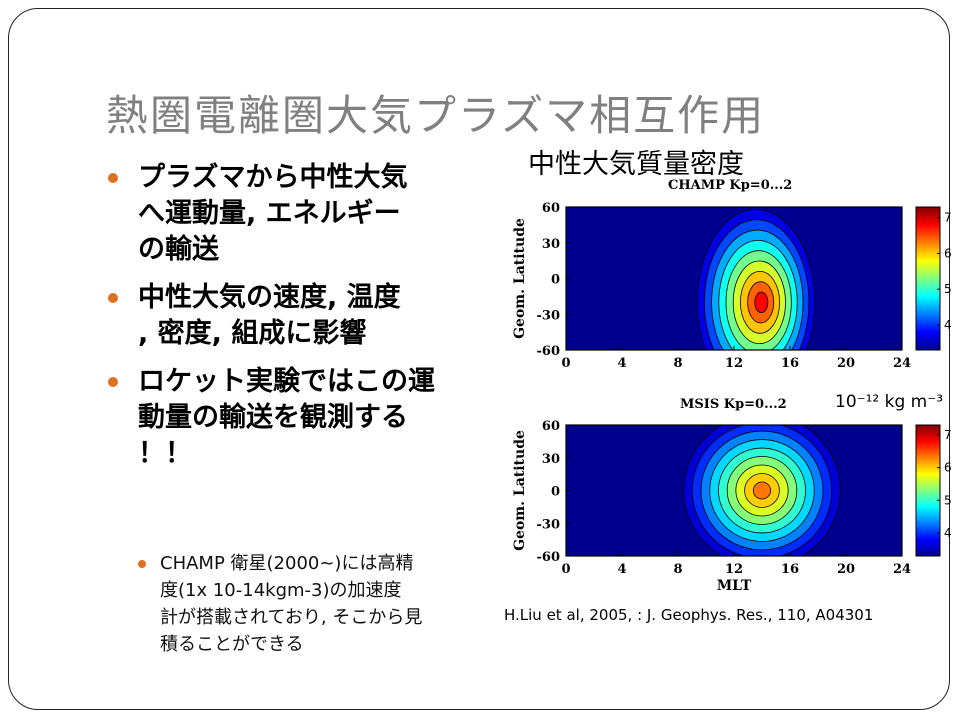 This screenshot has width=960, height=720. I want to click on sub-bullet-dot-icon, so click(142, 564).